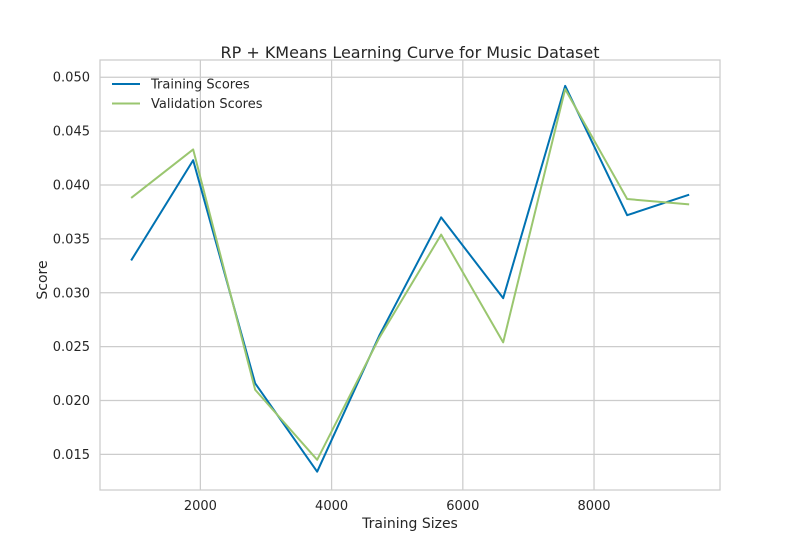  What do you see at coordinates (207, 104) in the screenshot?
I see `legend-label: Validation Scores` at bounding box center [207, 104].